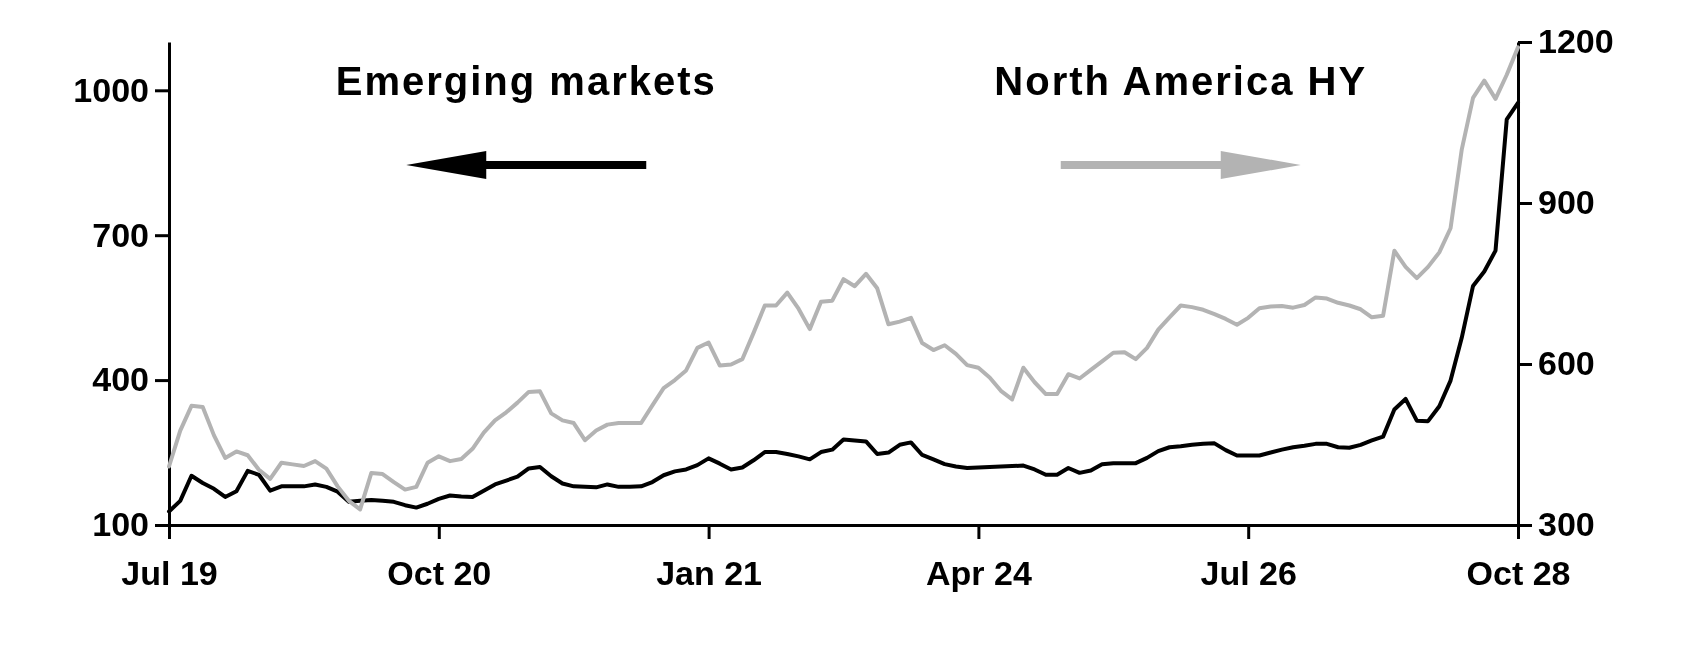  Describe the element at coordinates (1566, 524) in the screenshot. I see `y2-tick-label: 300` at that location.